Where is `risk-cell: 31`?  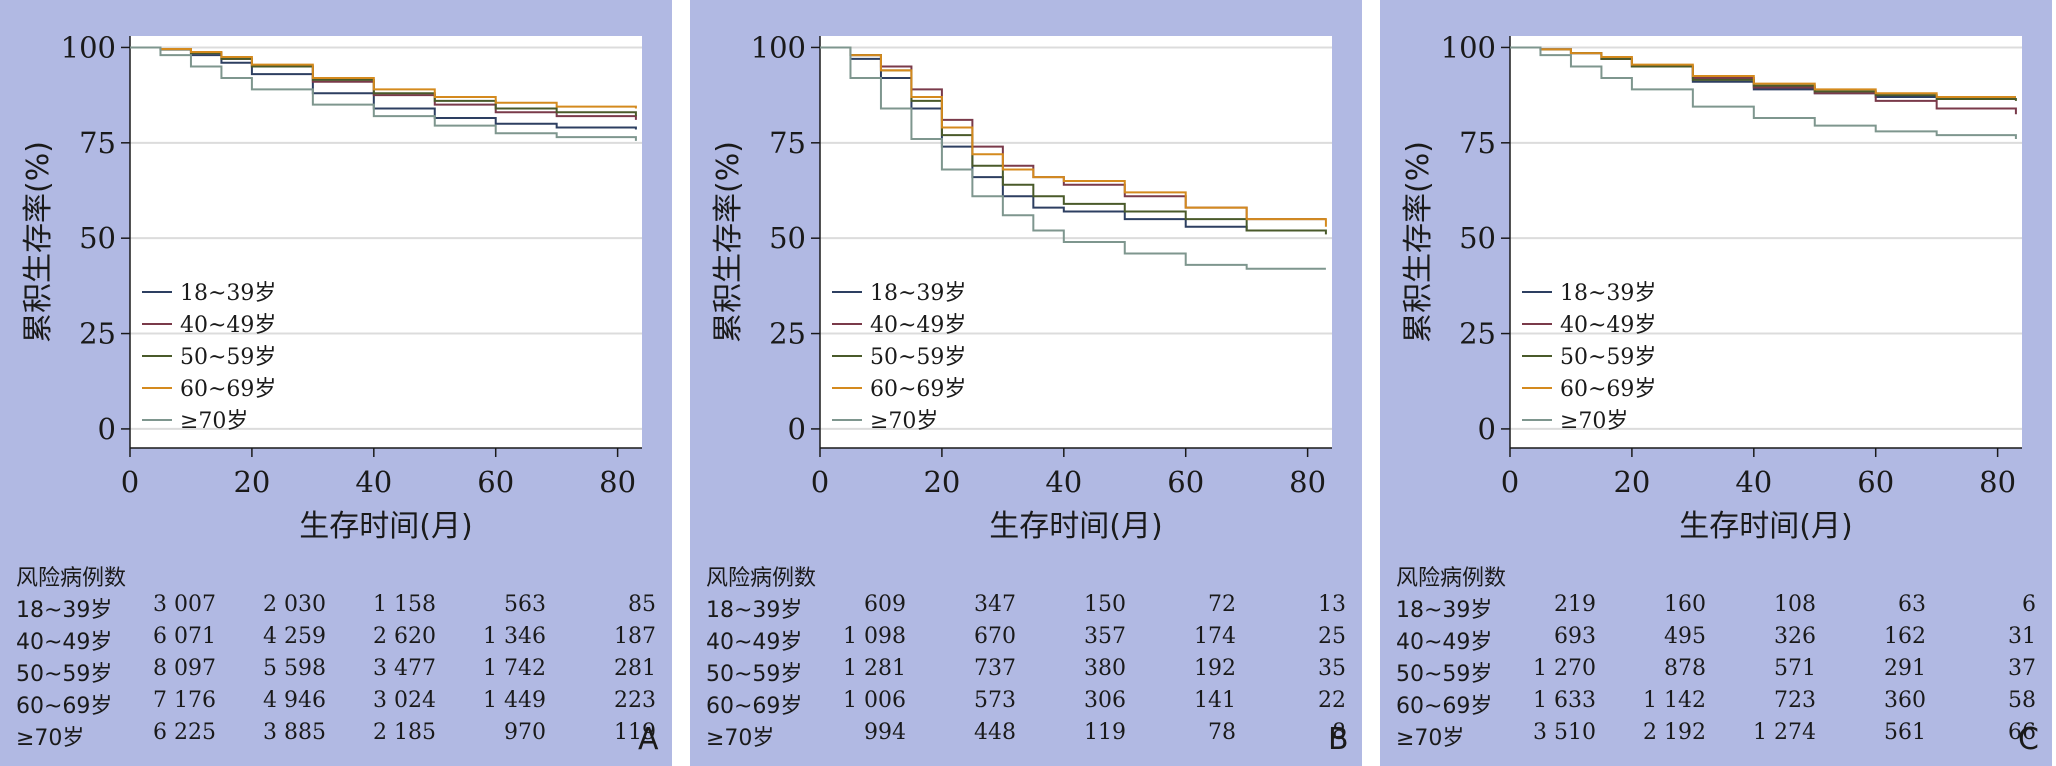 risk-cell: 31 is located at coordinates (2022, 636).